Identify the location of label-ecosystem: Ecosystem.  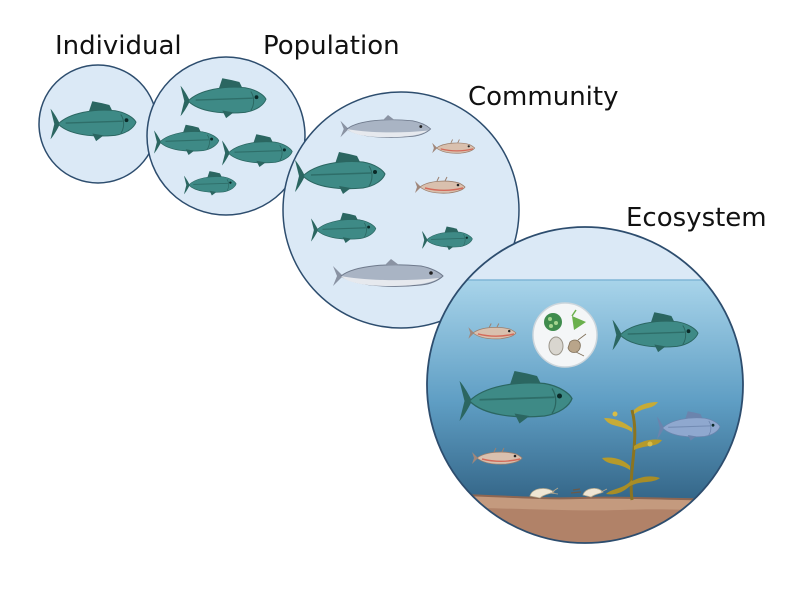
(696, 218).